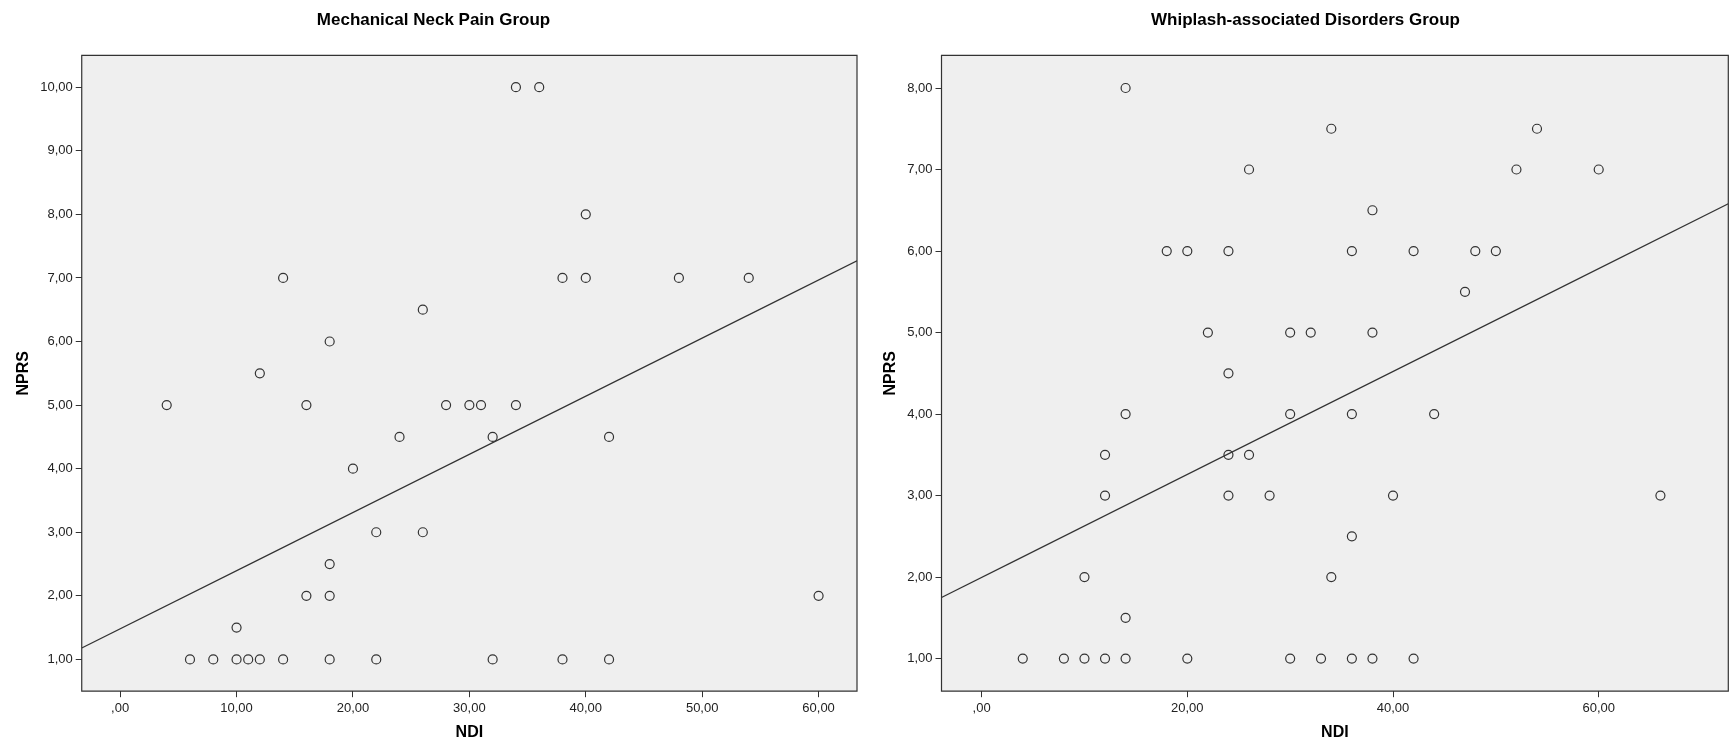 This screenshot has height=756, width=1735. I want to click on x-axis-title: NDI, so click(469, 731).